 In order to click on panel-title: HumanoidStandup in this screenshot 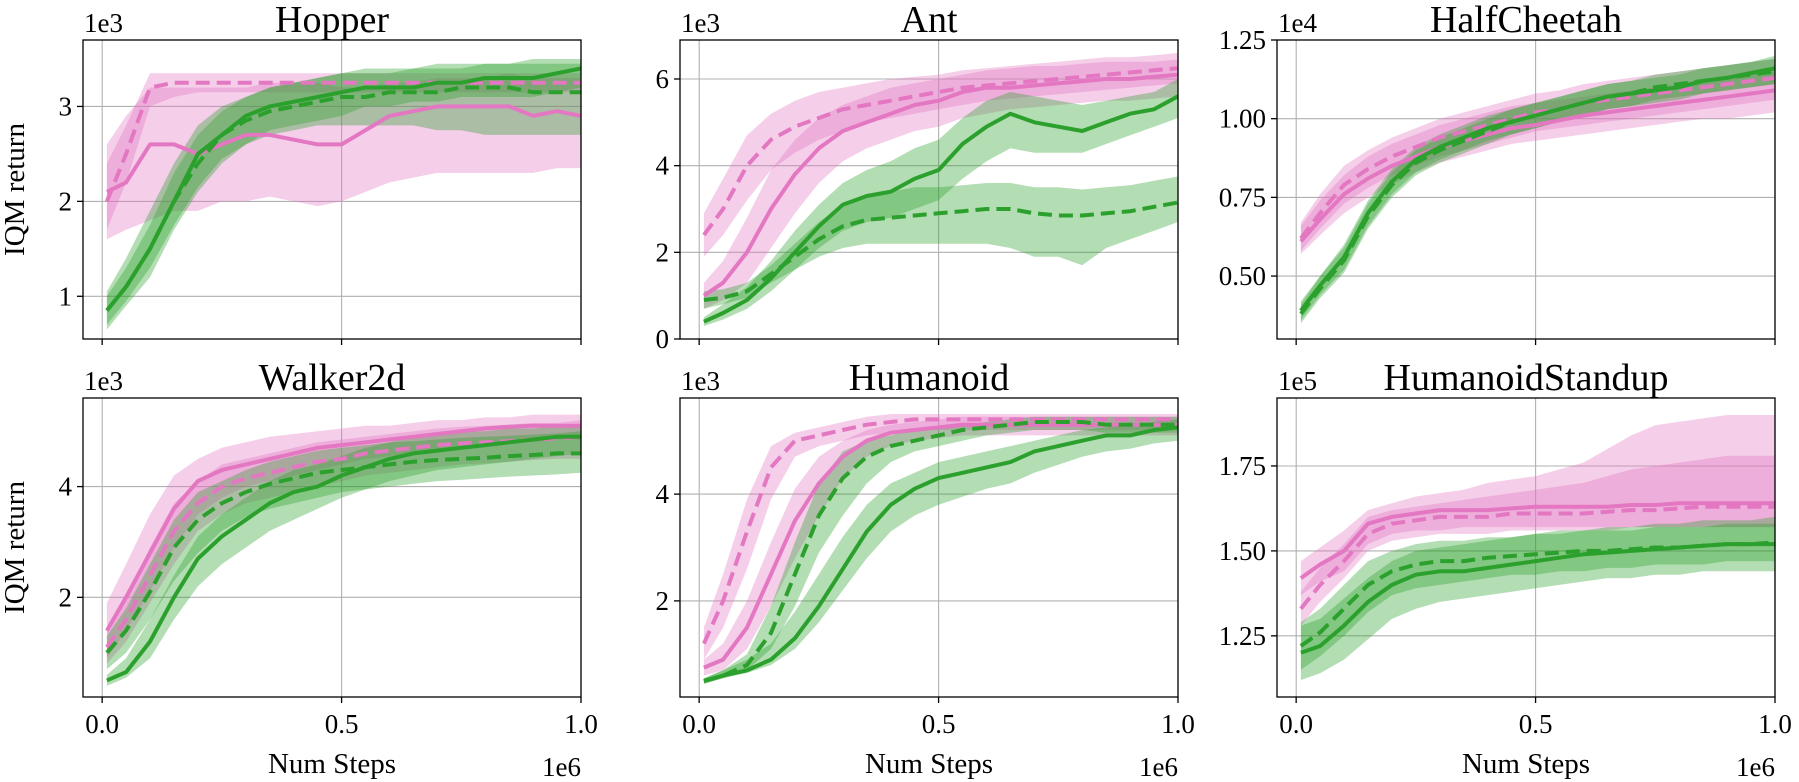, I will do `click(1526, 378)`.